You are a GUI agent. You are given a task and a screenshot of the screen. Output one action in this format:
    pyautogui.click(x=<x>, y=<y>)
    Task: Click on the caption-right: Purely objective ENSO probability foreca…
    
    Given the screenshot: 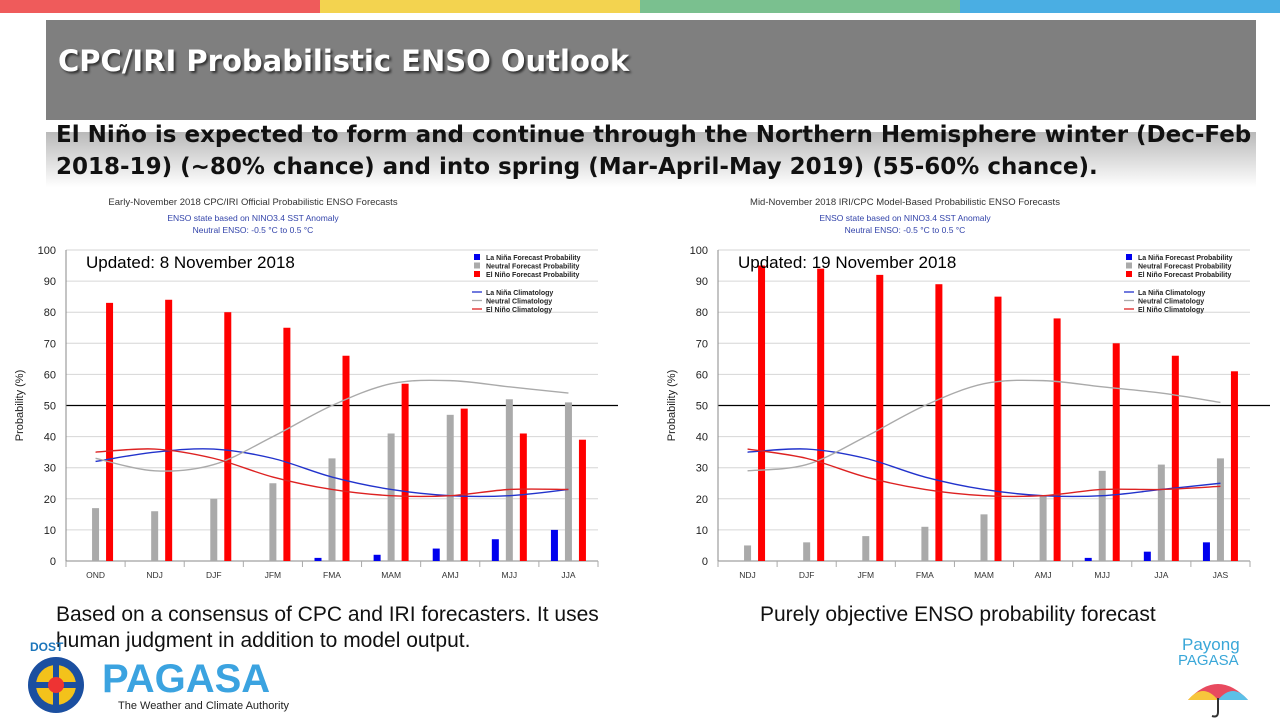 What is the action you would take?
    pyautogui.click(x=958, y=614)
    